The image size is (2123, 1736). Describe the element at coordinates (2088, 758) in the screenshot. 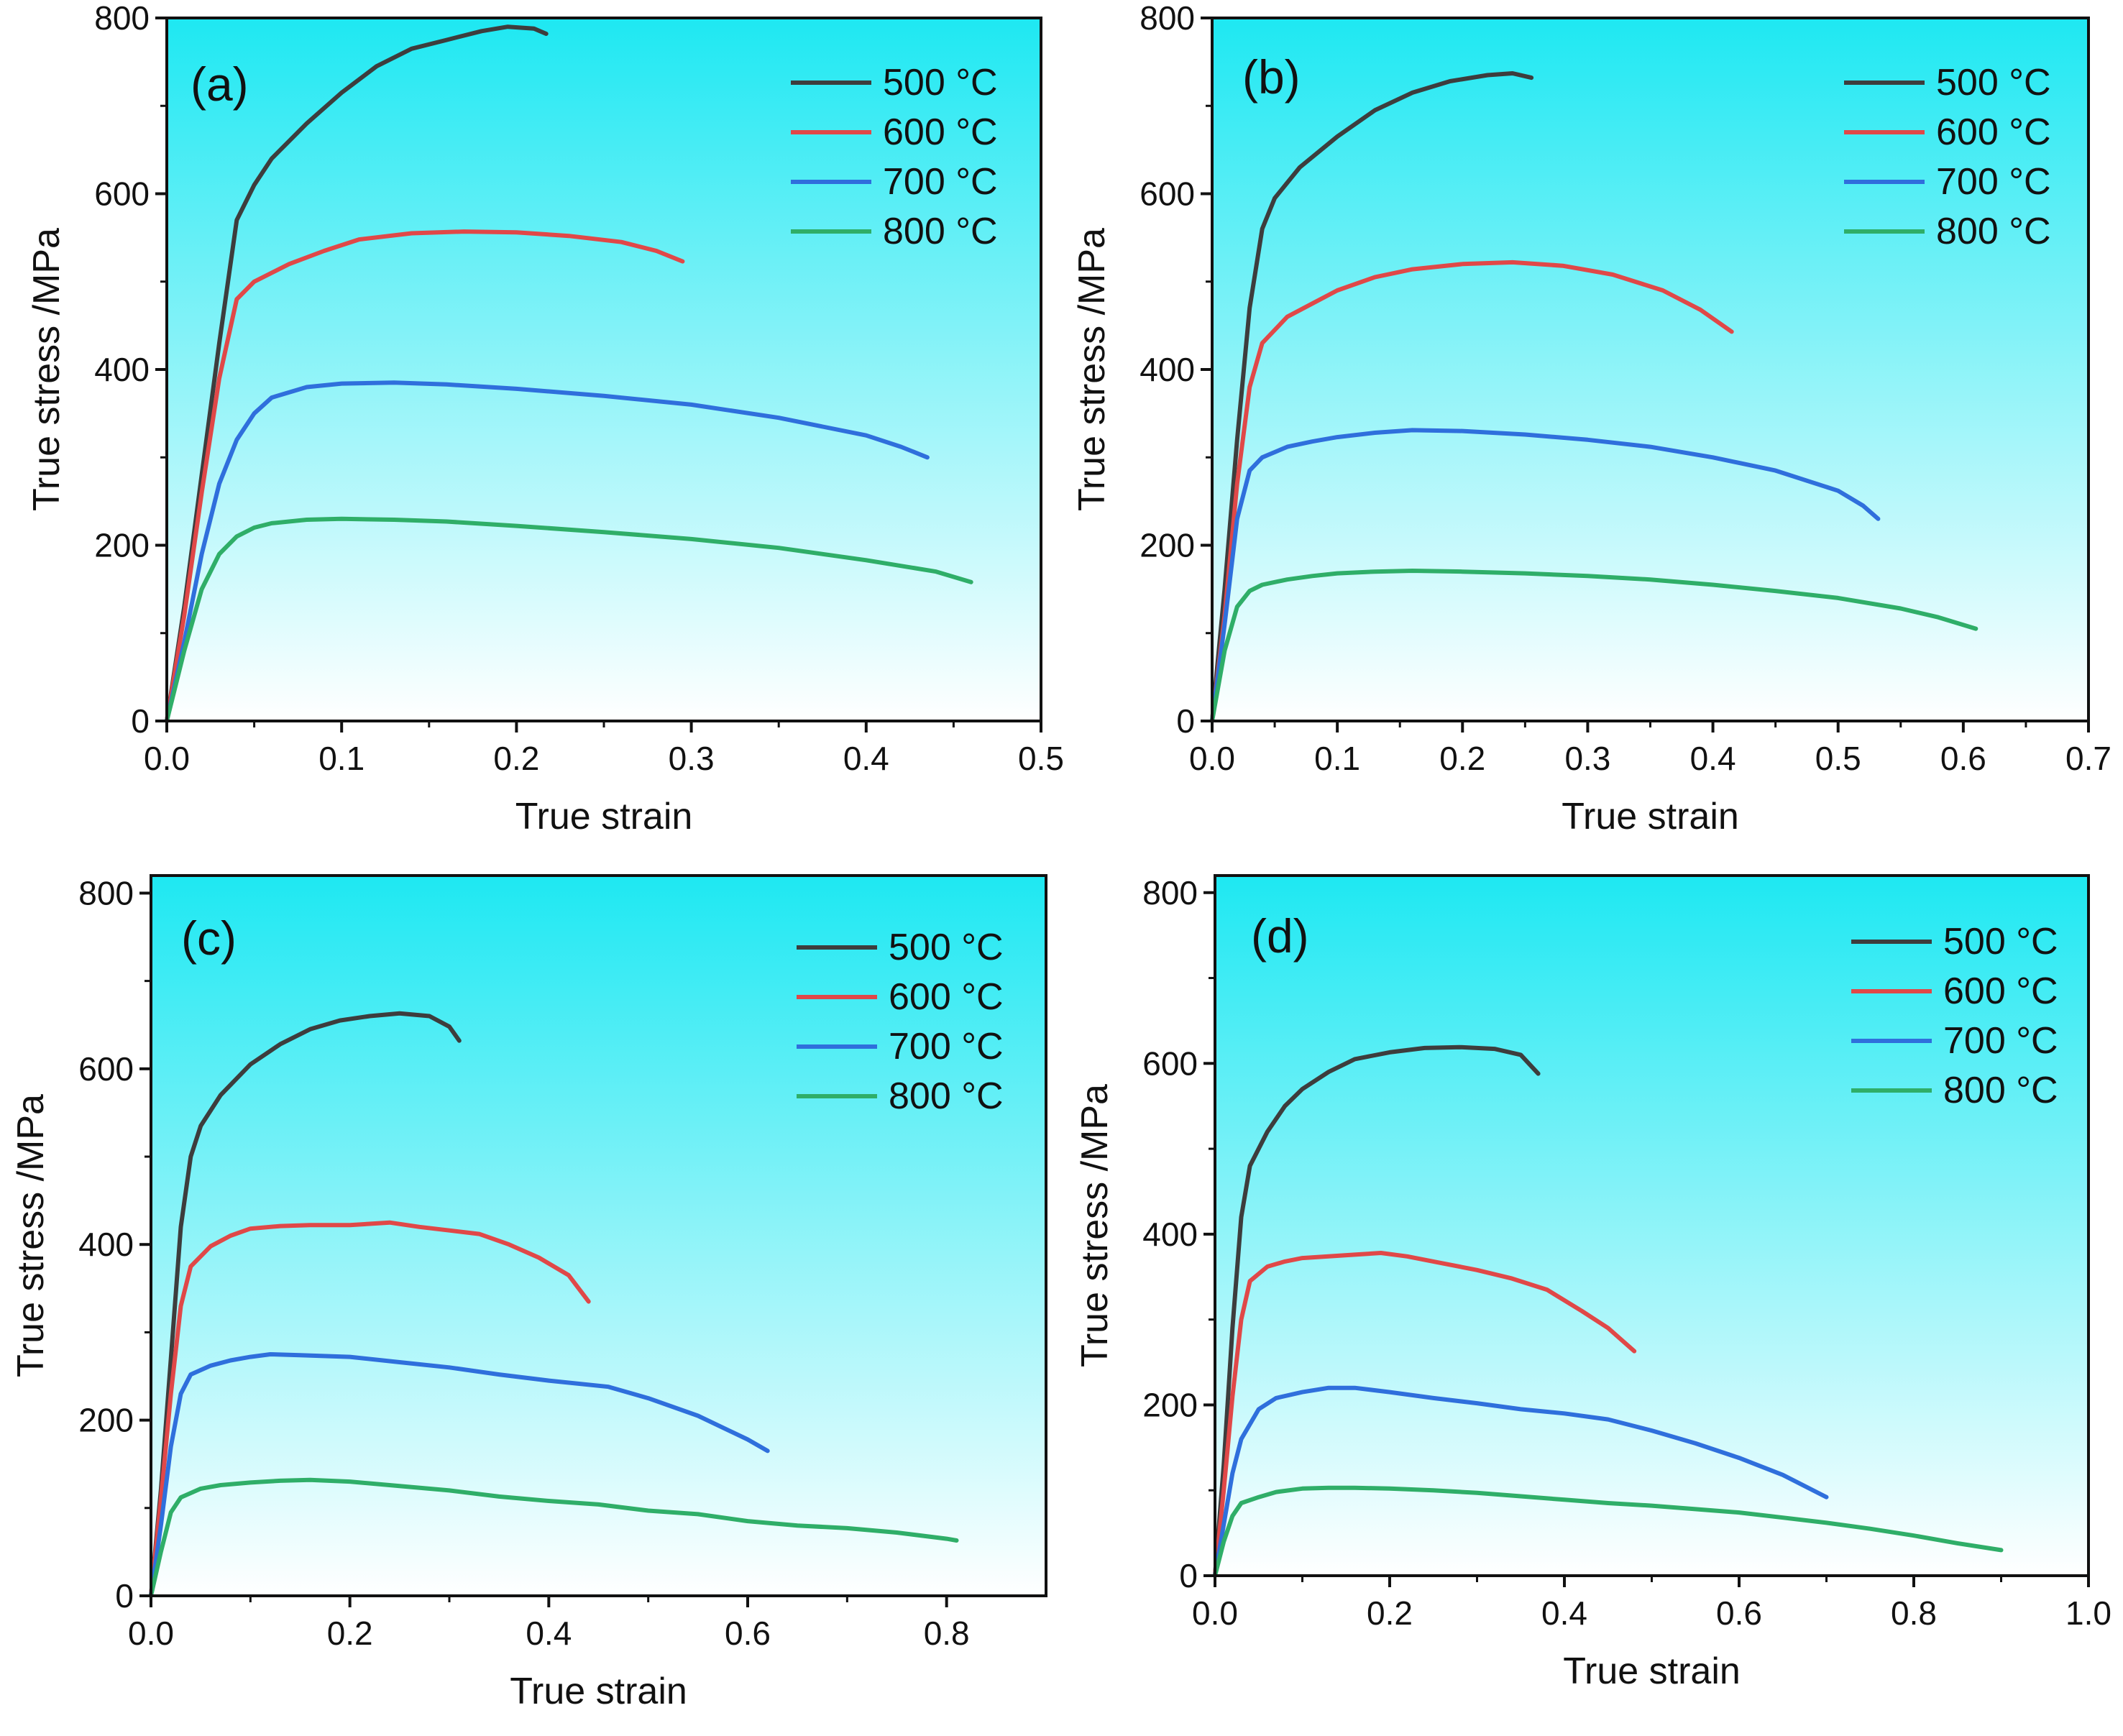

I see `x-tick-label: 0.7` at that location.